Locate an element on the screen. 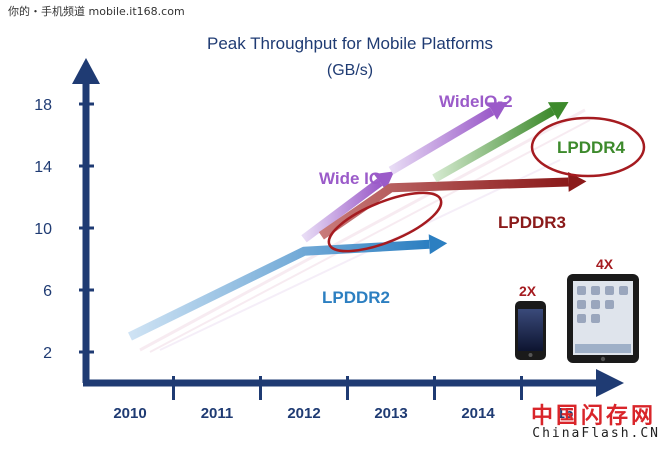 The width and height of the screenshot is (670, 450). x-axis-arrow is located at coordinates (610, 383).